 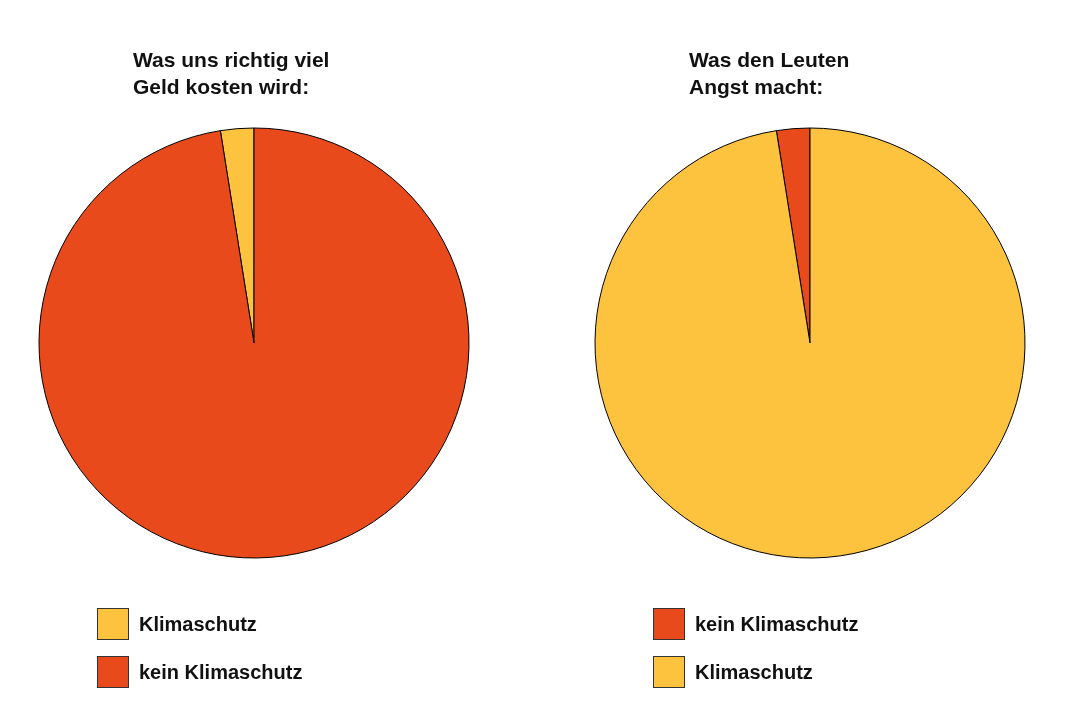 What do you see at coordinates (769, 73) in the screenshot?
I see `chart-title: Was den Leuten Angst macht:` at bounding box center [769, 73].